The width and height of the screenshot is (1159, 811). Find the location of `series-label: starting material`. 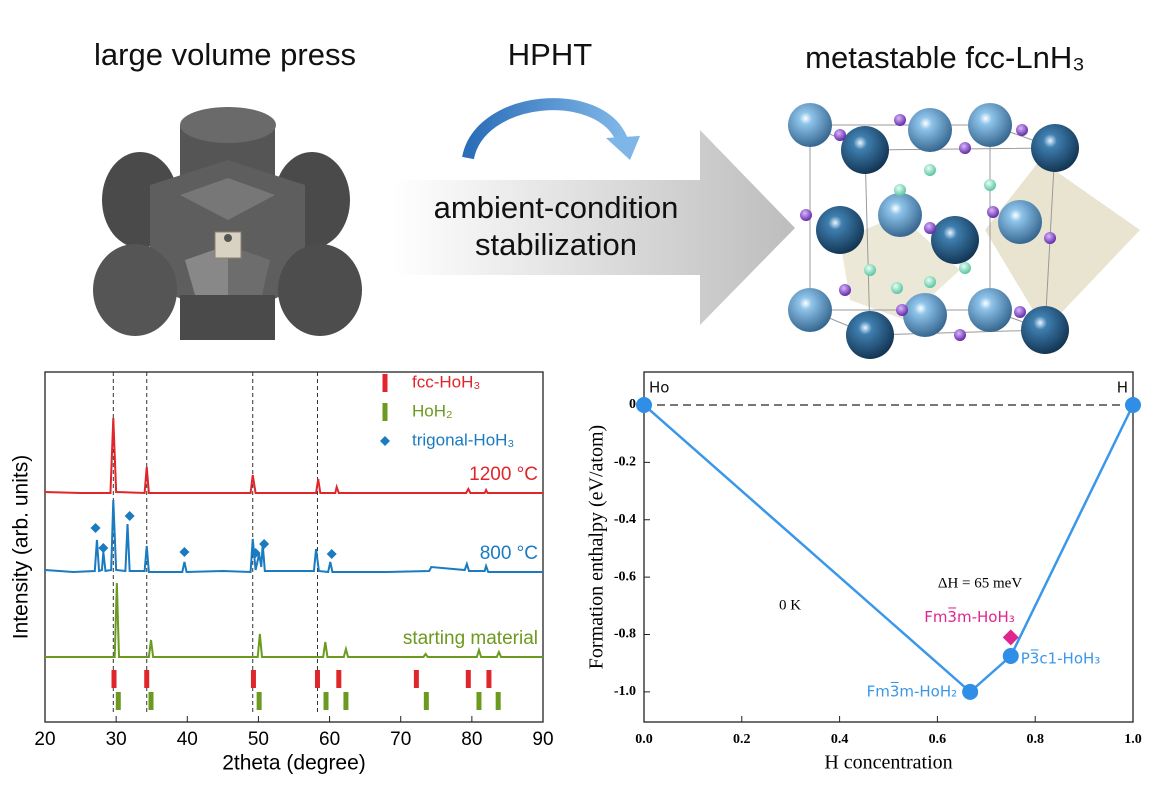

series-label: starting material is located at coordinates (470, 638).